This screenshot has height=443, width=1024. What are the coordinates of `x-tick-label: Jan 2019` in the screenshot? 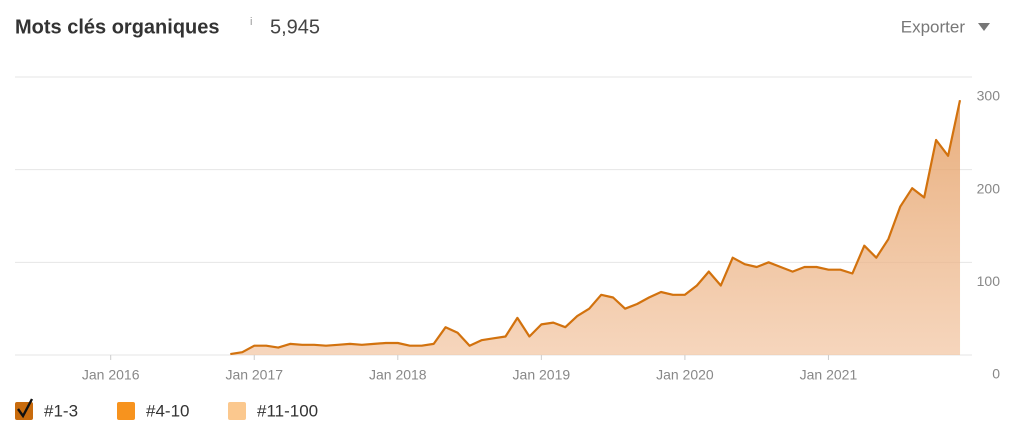 It's located at (542, 375).